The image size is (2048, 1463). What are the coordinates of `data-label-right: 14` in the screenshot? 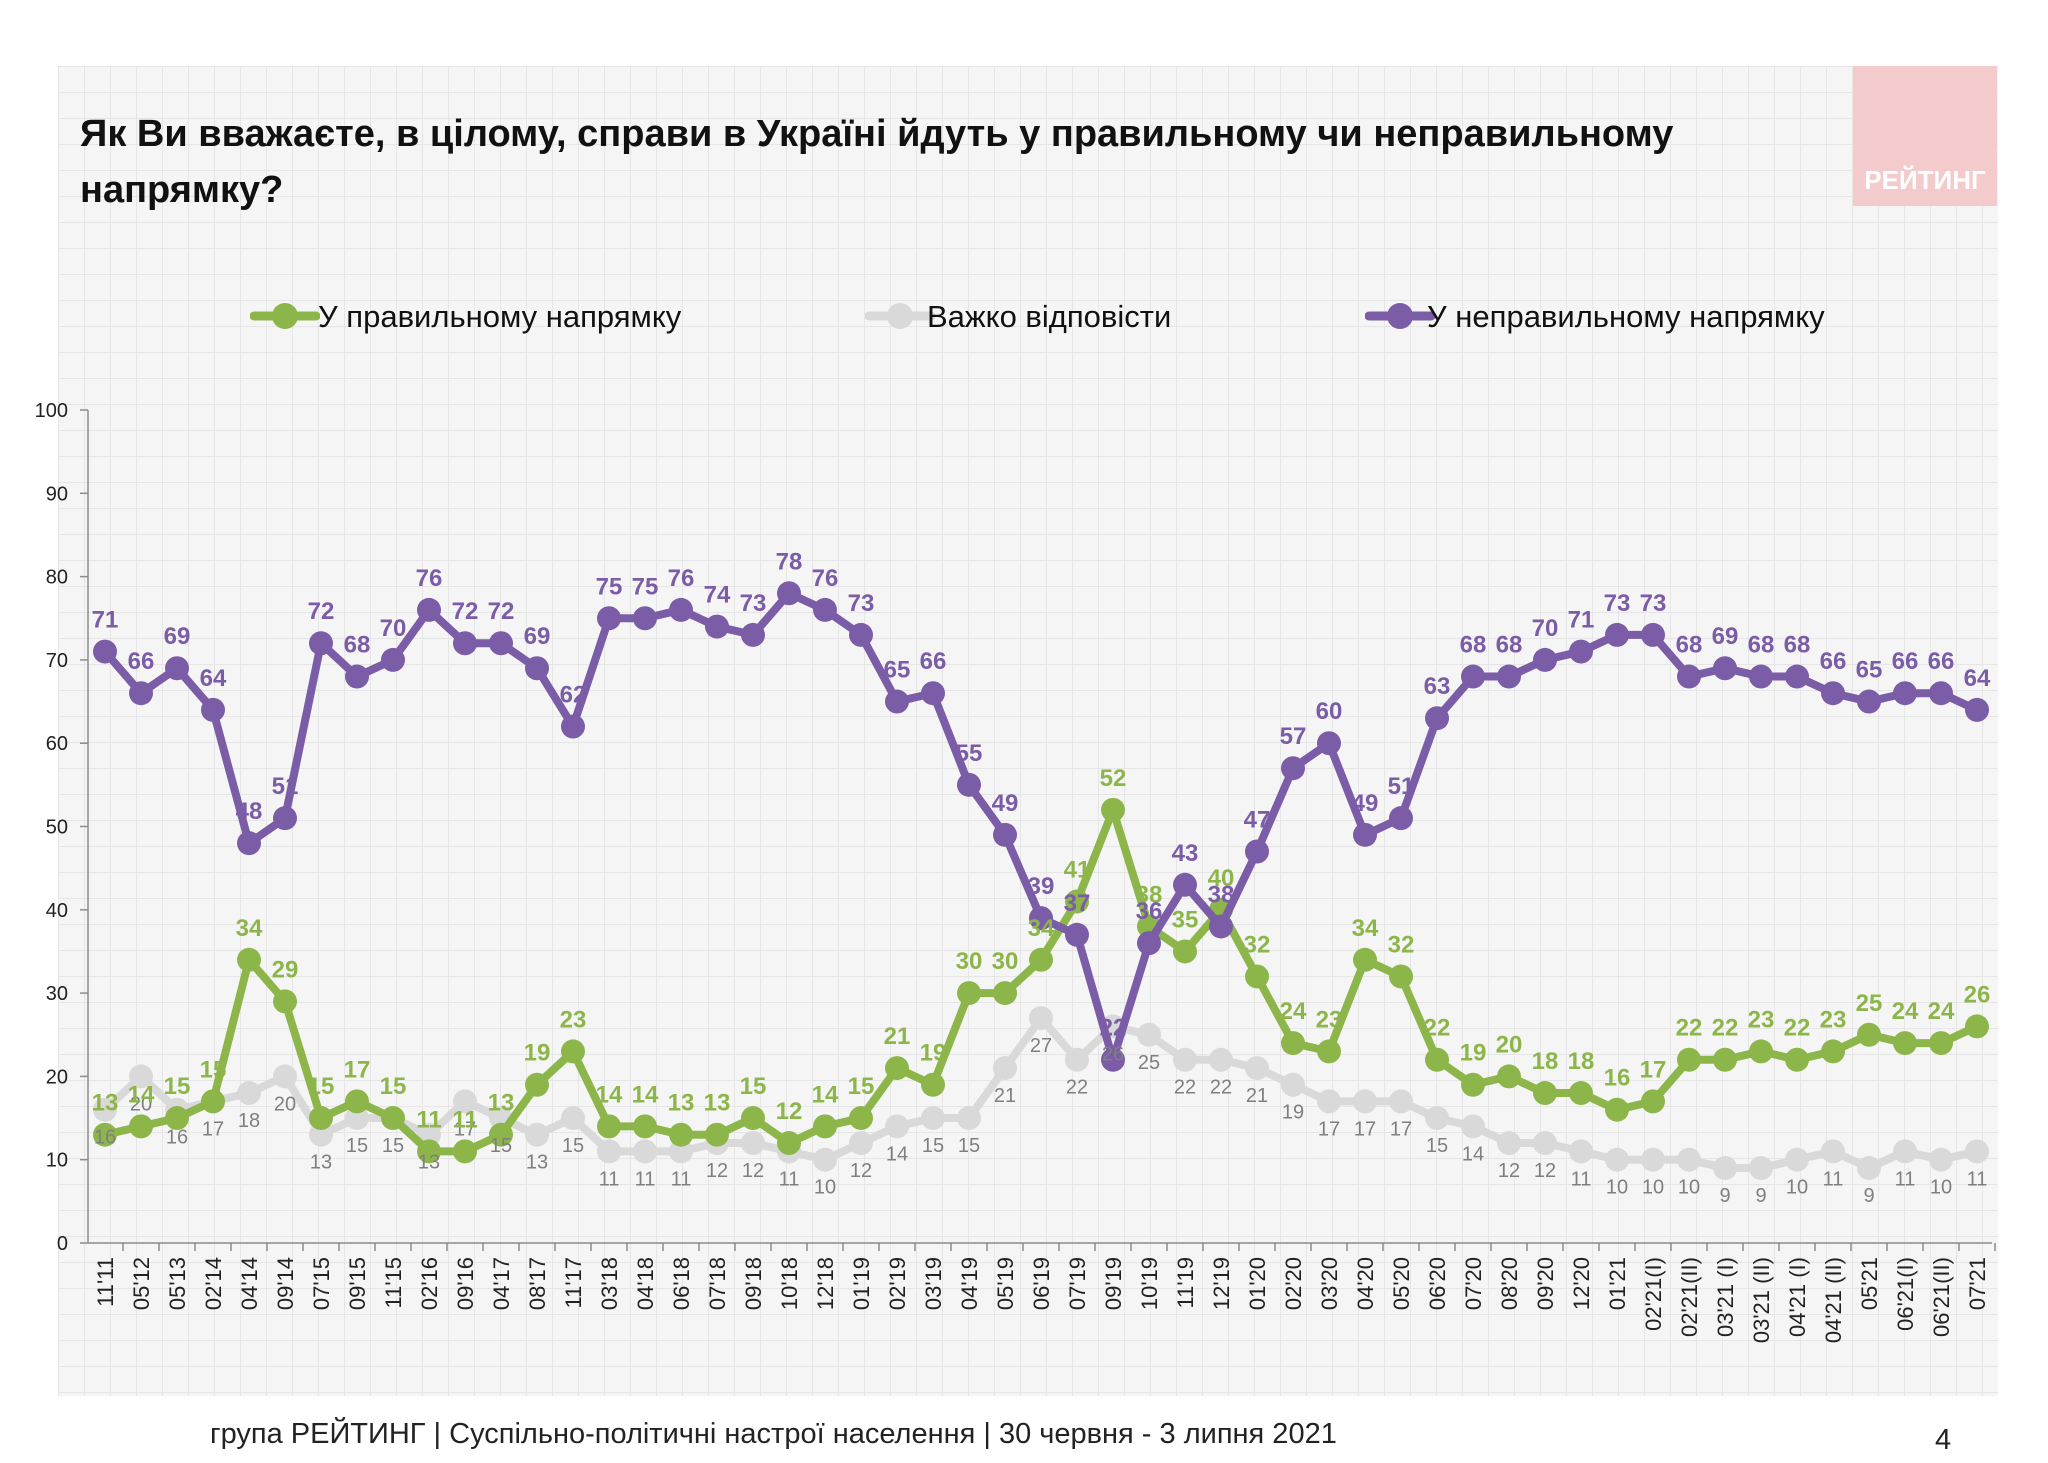 It's located at (141, 1094).